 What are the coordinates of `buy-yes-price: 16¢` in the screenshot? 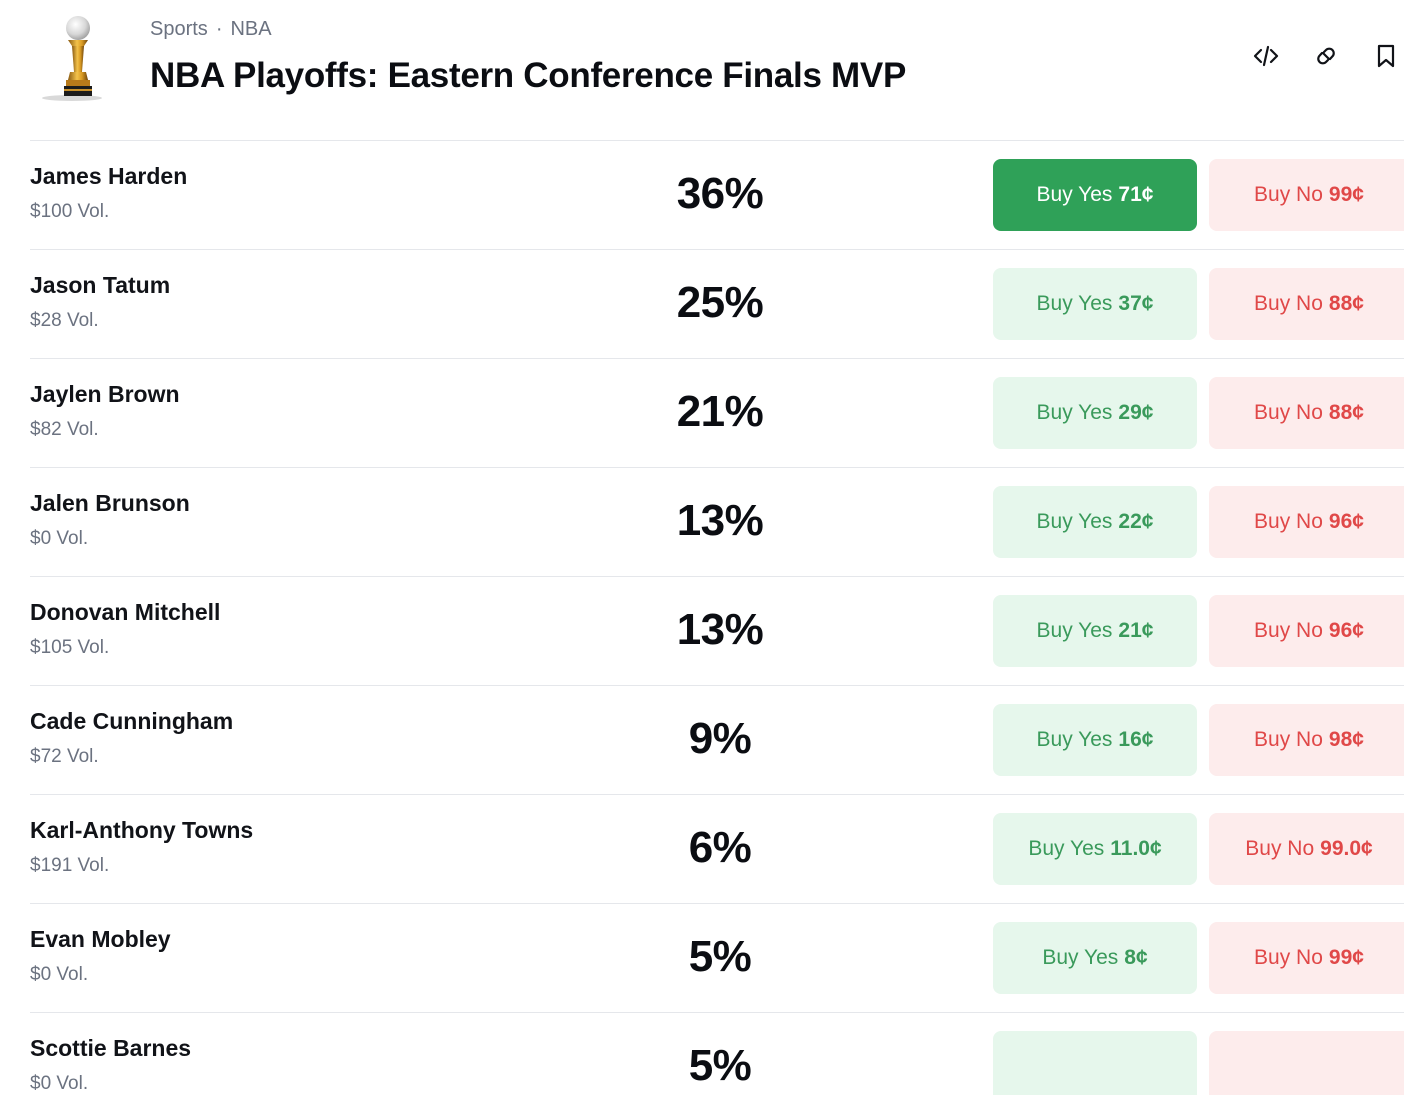 It's located at (1136, 739).